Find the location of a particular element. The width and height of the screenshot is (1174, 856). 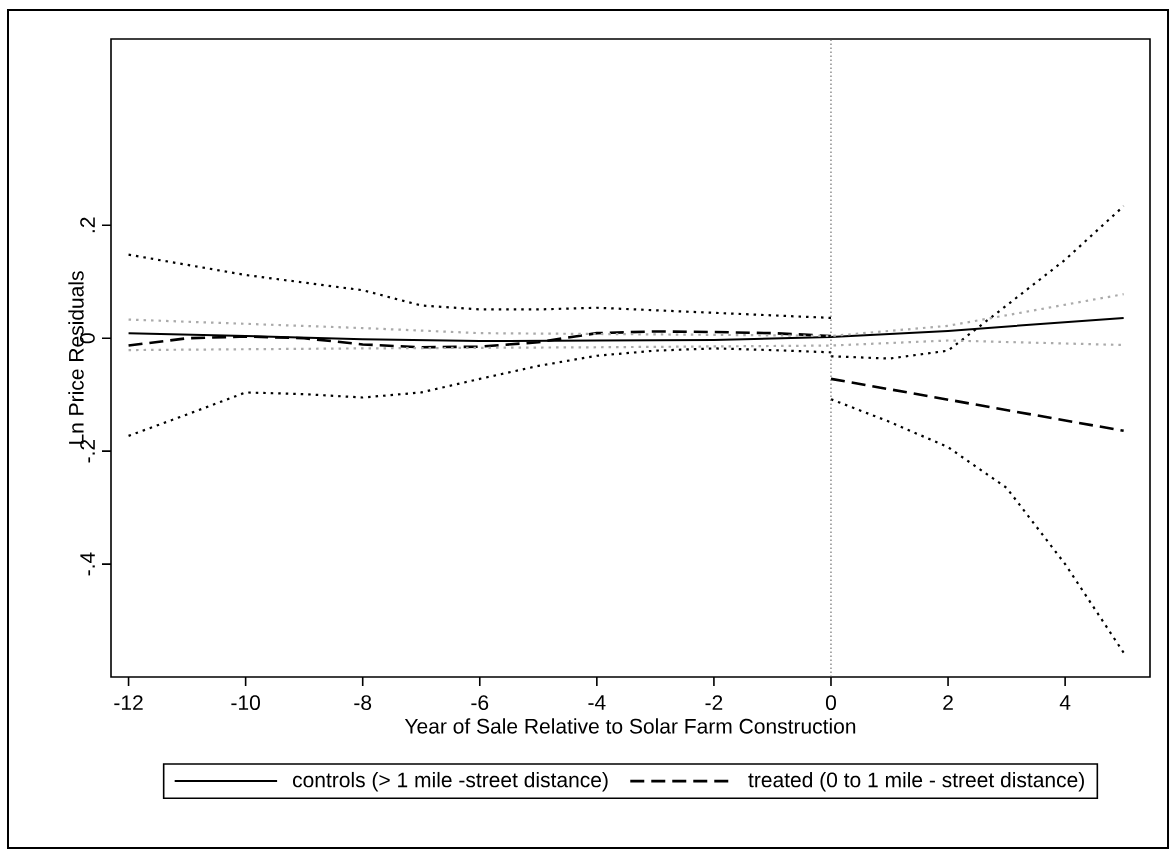

x-tick-label: 4 is located at coordinates (1065, 702).